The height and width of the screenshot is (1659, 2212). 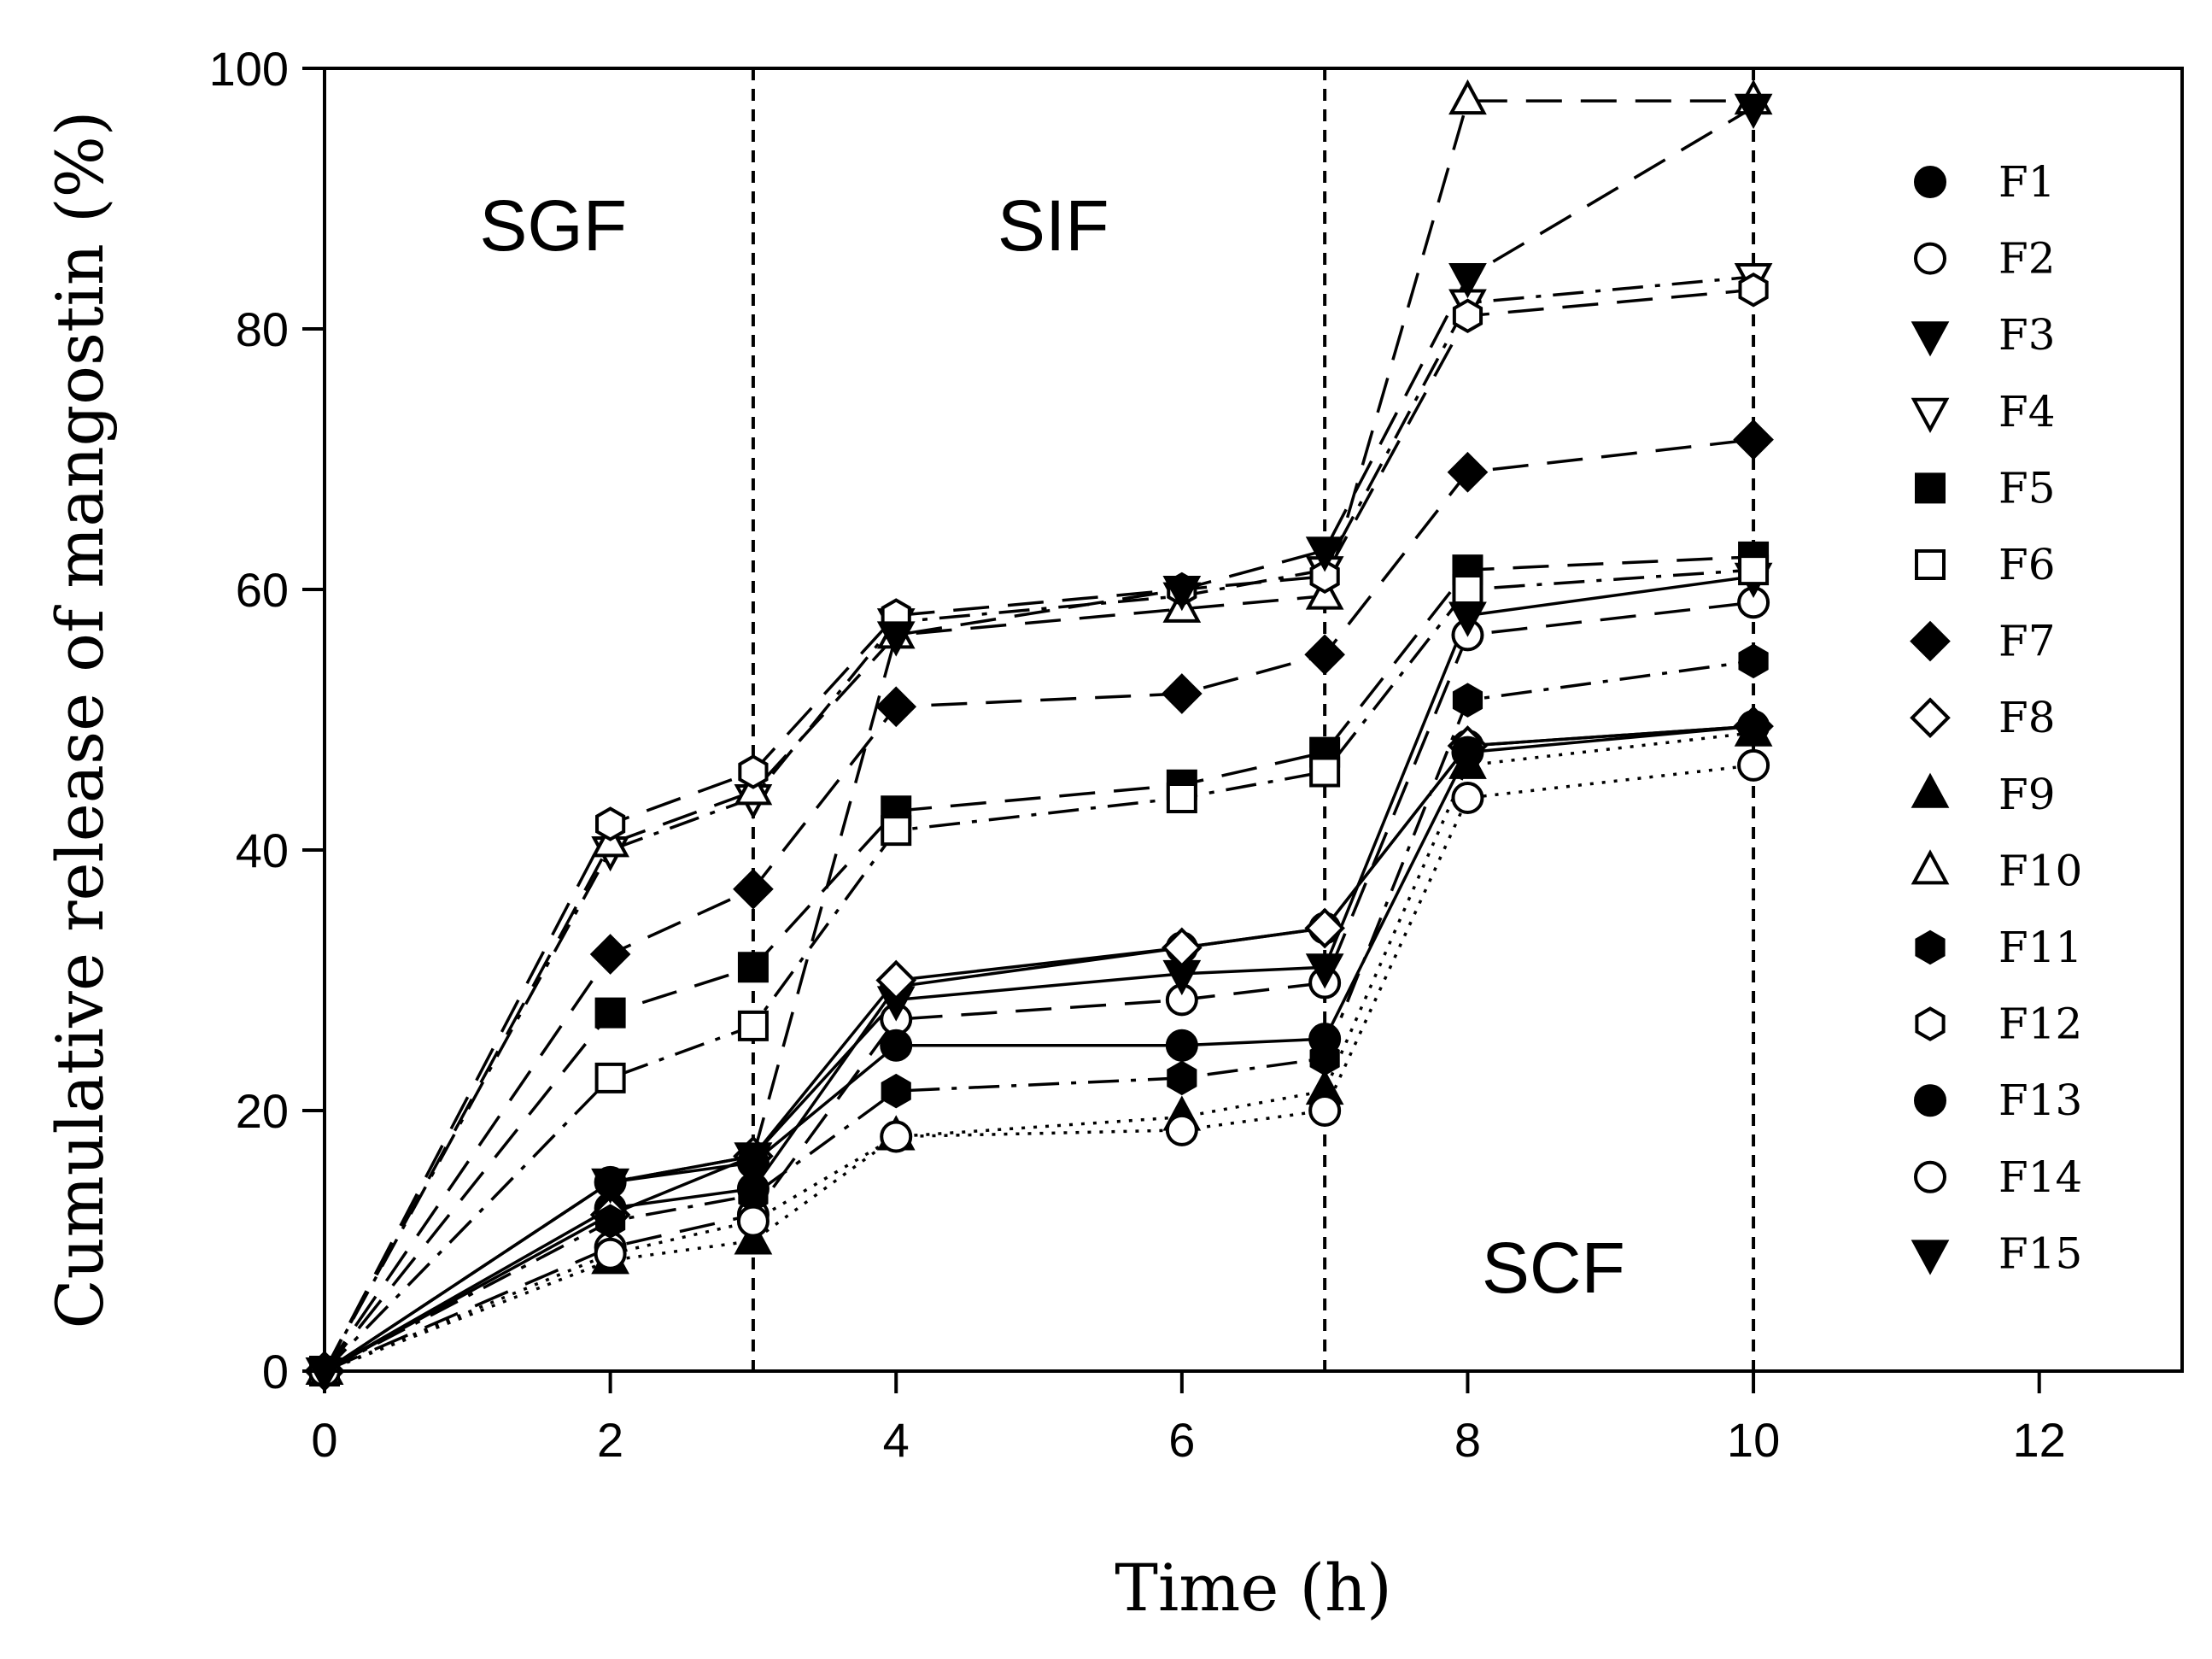 I want to click on x-tick-label: 2, so click(x=610, y=1440).